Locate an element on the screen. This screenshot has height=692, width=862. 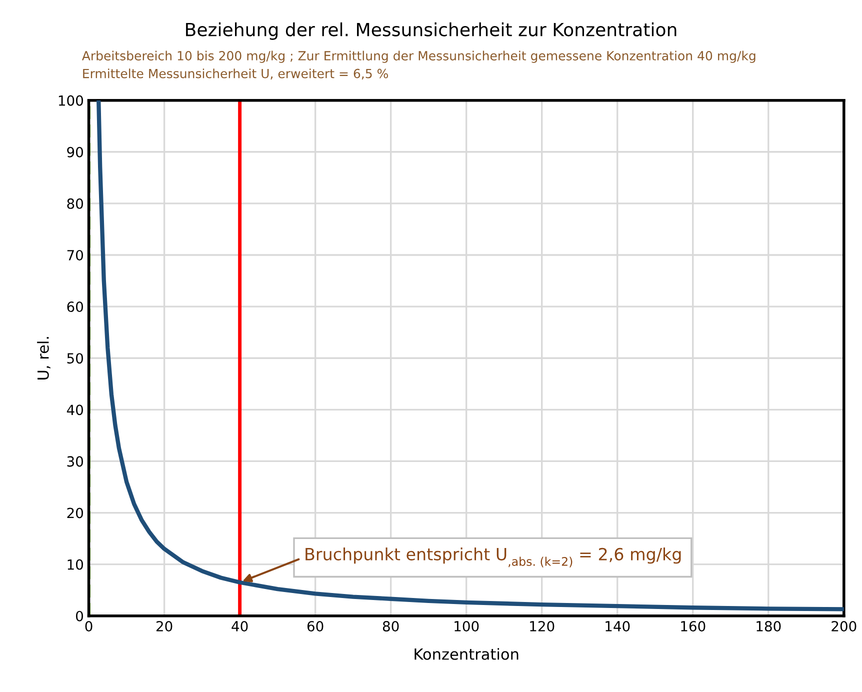
y-axis-title: U, rel. is located at coordinates (43, 358).